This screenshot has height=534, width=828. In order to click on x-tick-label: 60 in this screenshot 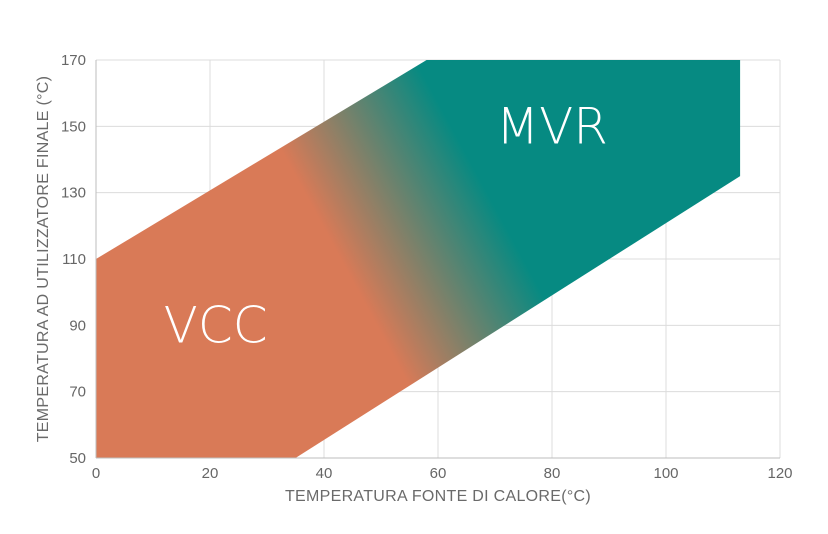, I will do `click(438, 473)`.